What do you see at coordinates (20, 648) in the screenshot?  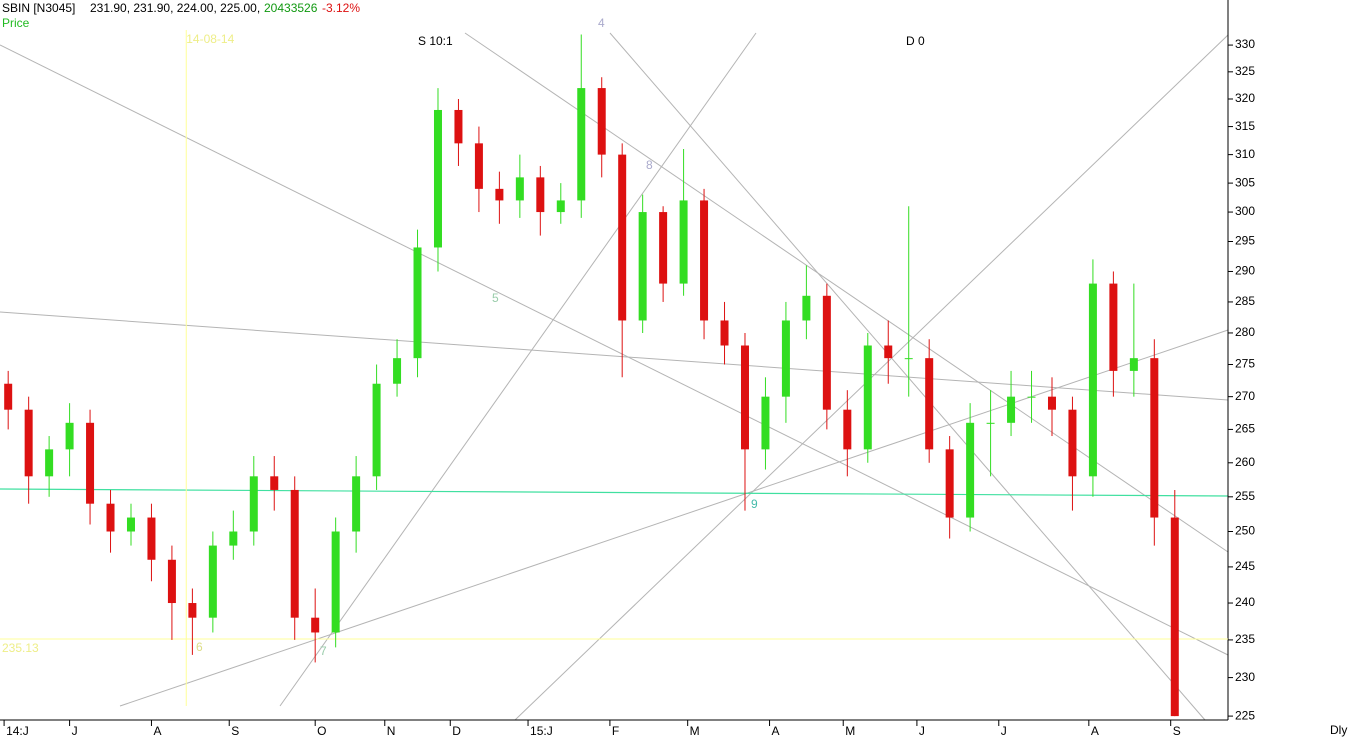 I see `price-line-label: 235.13` at bounding box center [20, 648].